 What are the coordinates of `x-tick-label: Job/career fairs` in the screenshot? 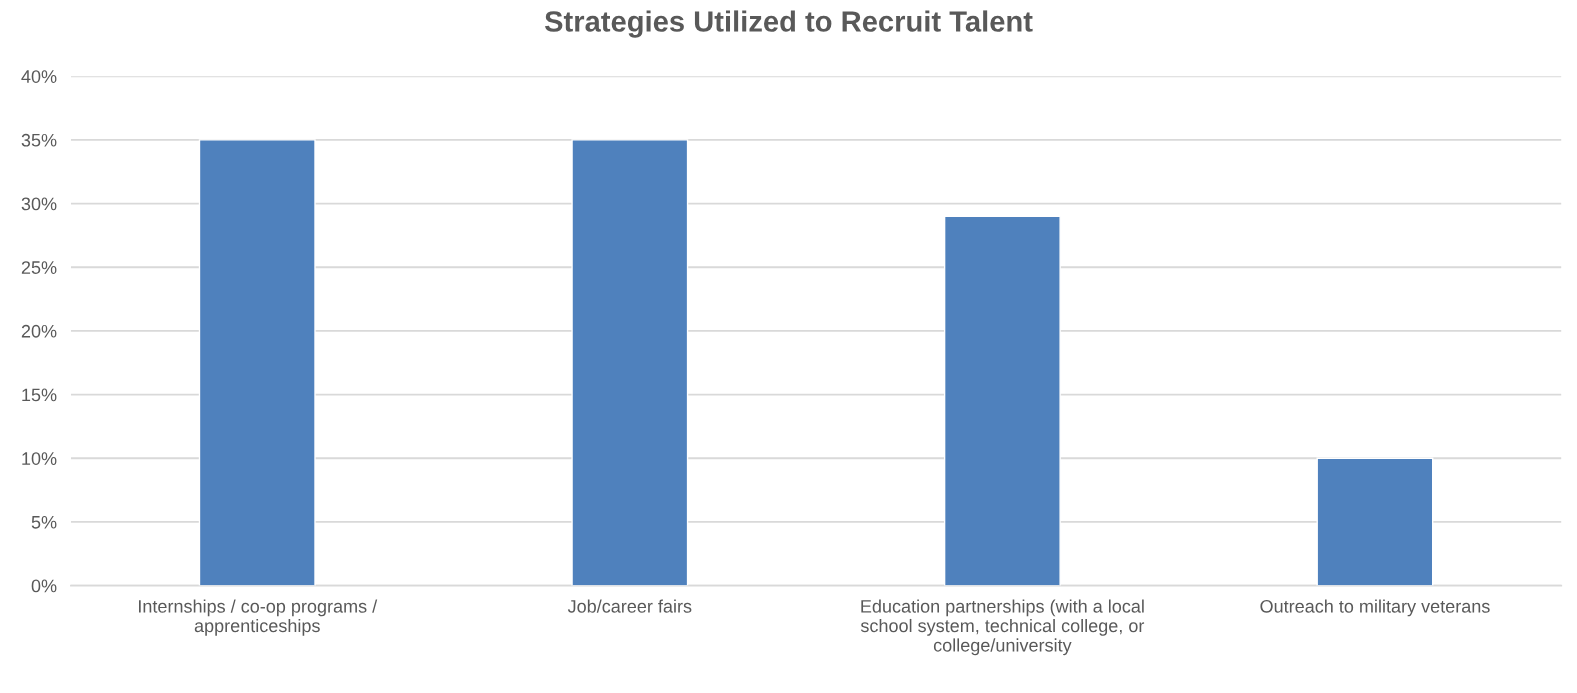 It's located at (629, 606).